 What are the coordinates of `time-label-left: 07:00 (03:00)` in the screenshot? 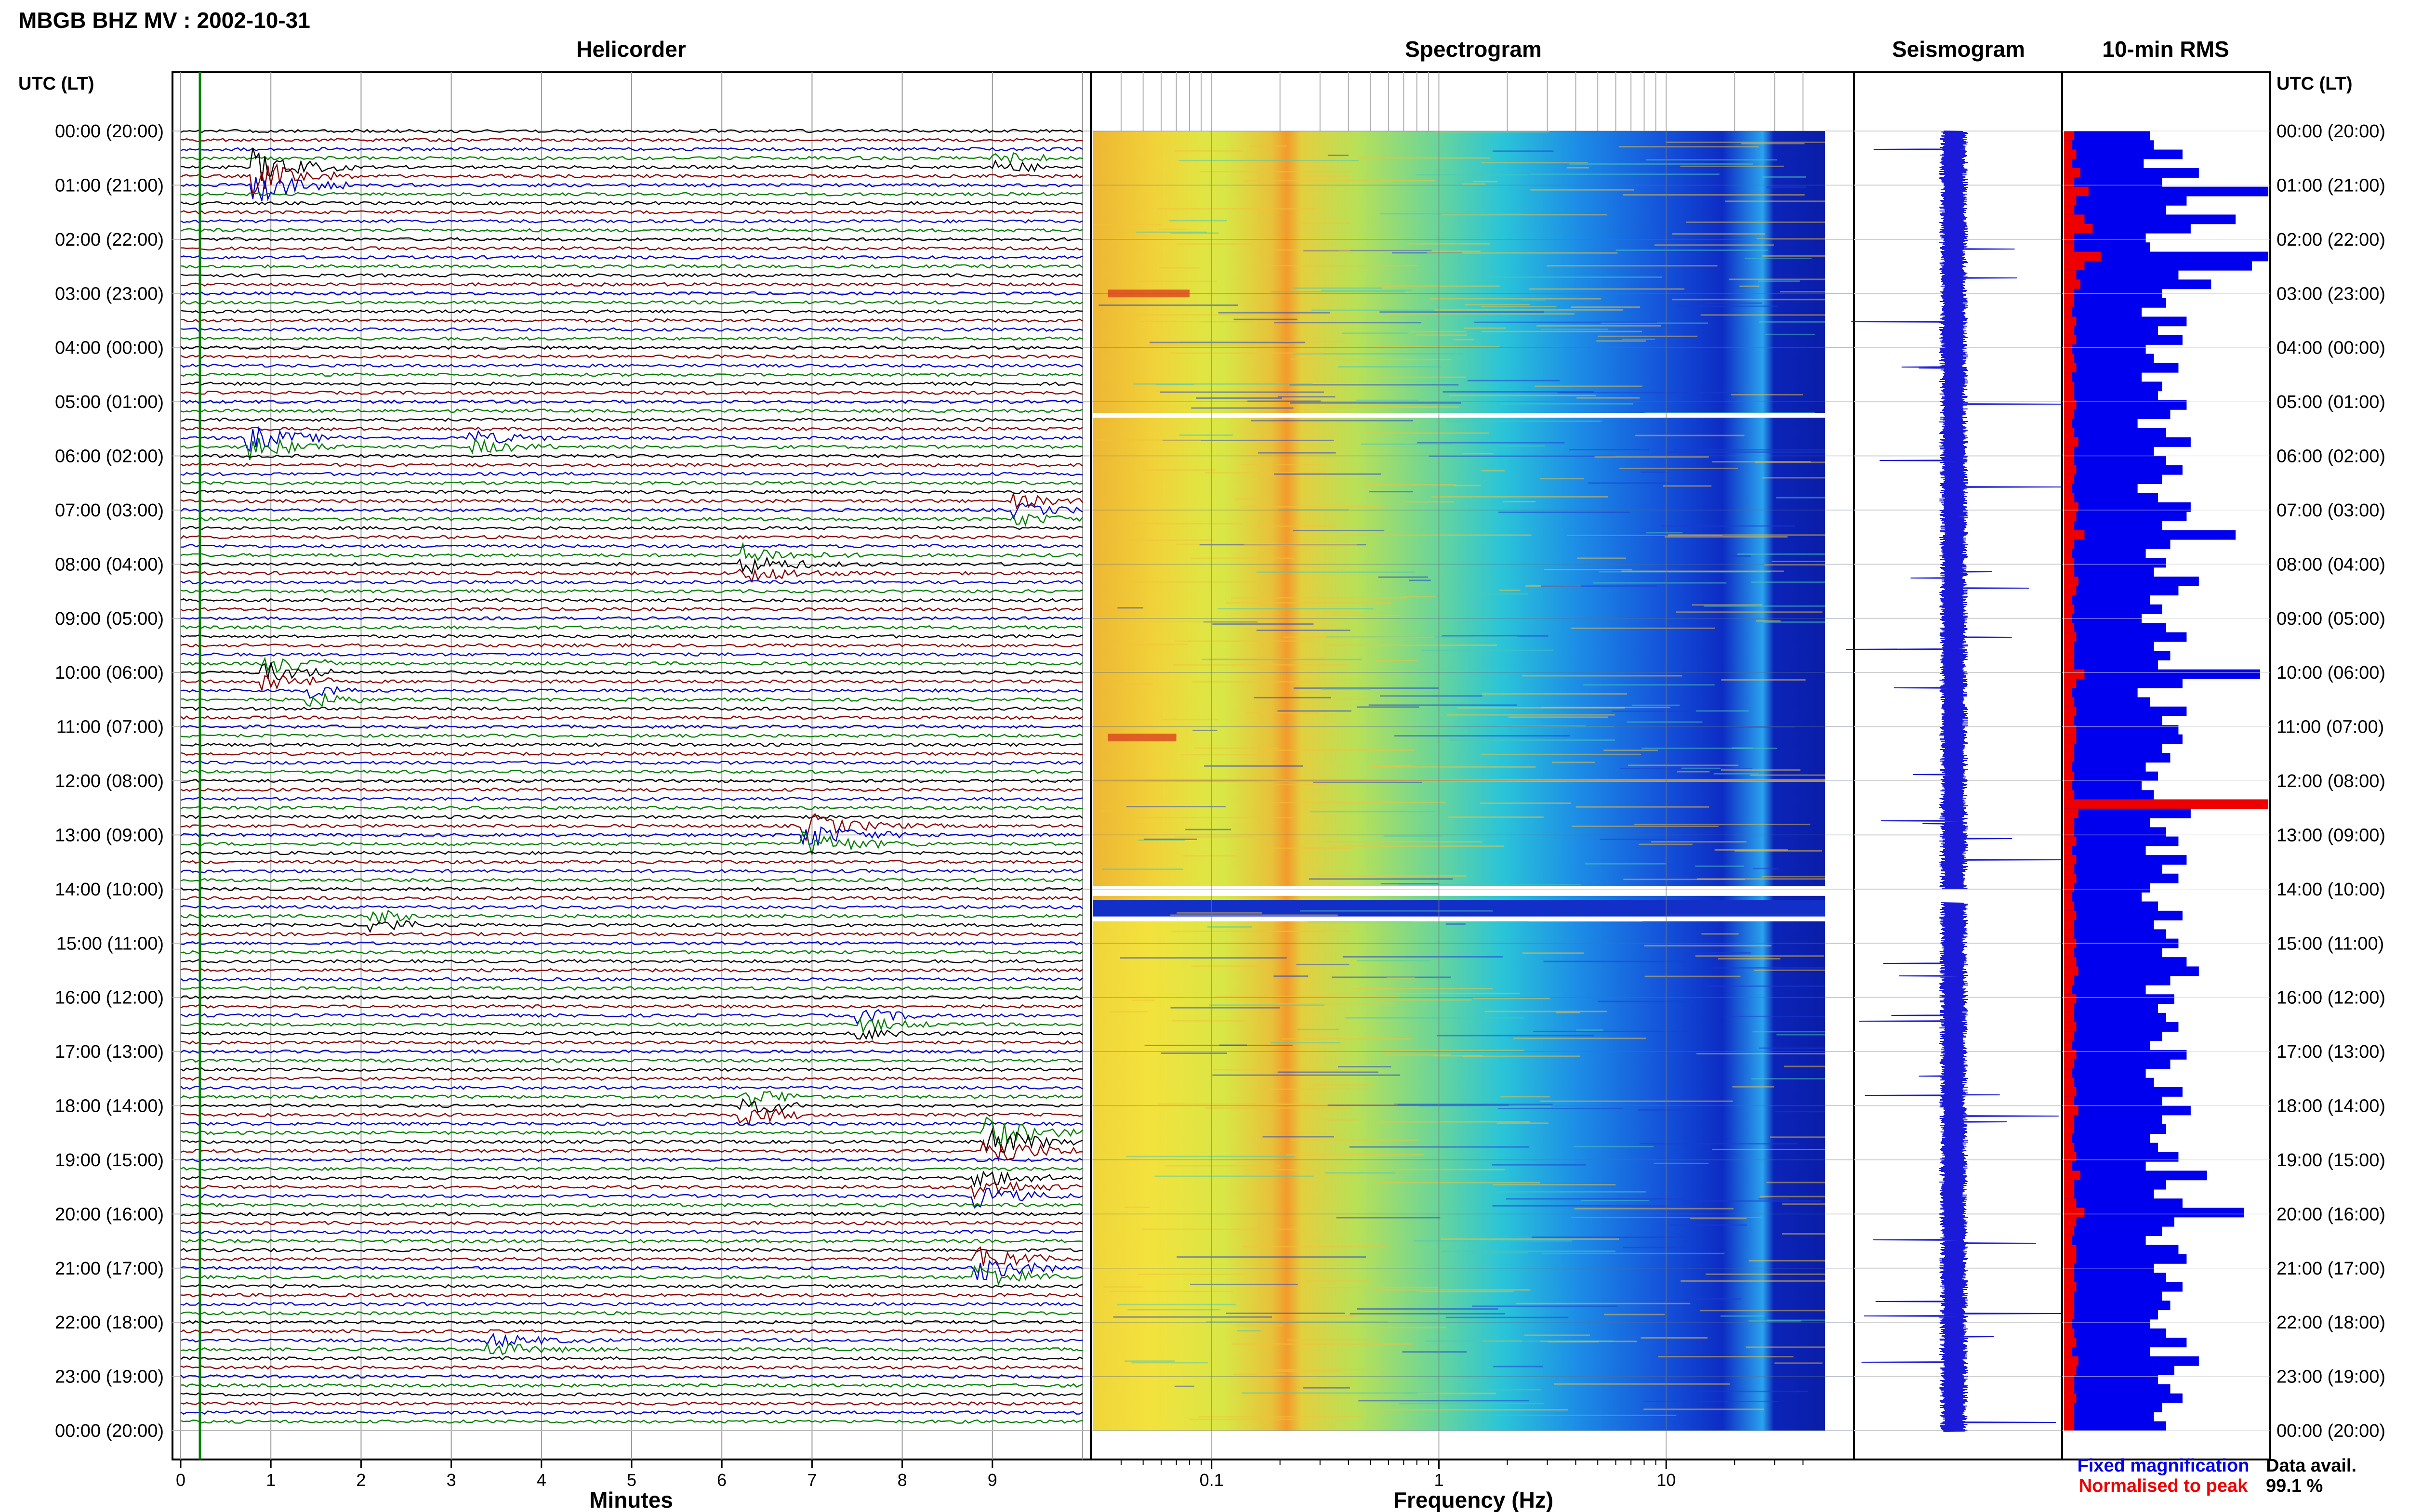 It's located at (109, 510).